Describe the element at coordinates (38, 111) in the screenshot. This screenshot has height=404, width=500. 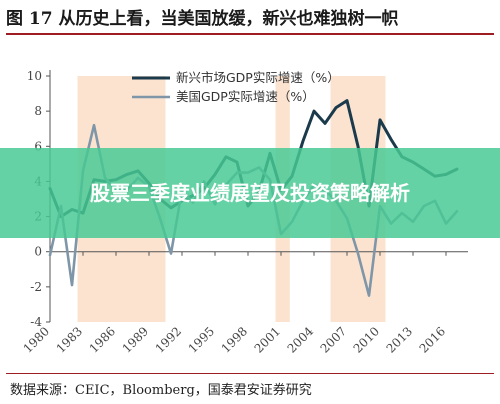
I see `y-tick-label: 8` at that location.